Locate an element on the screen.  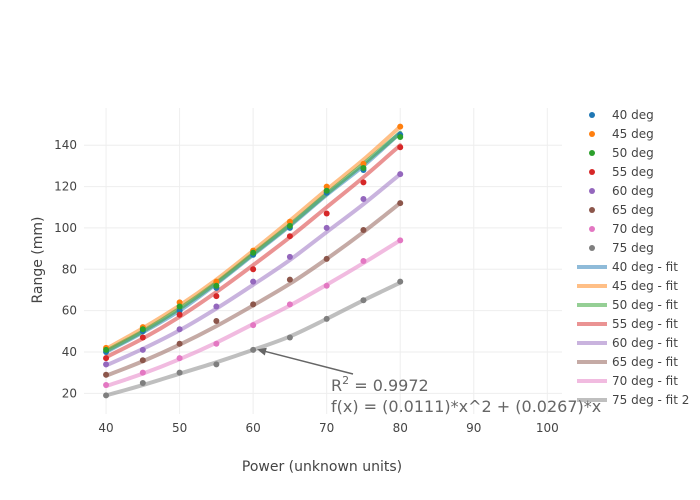
annotation-arrow is located at coordinates (308, 362).